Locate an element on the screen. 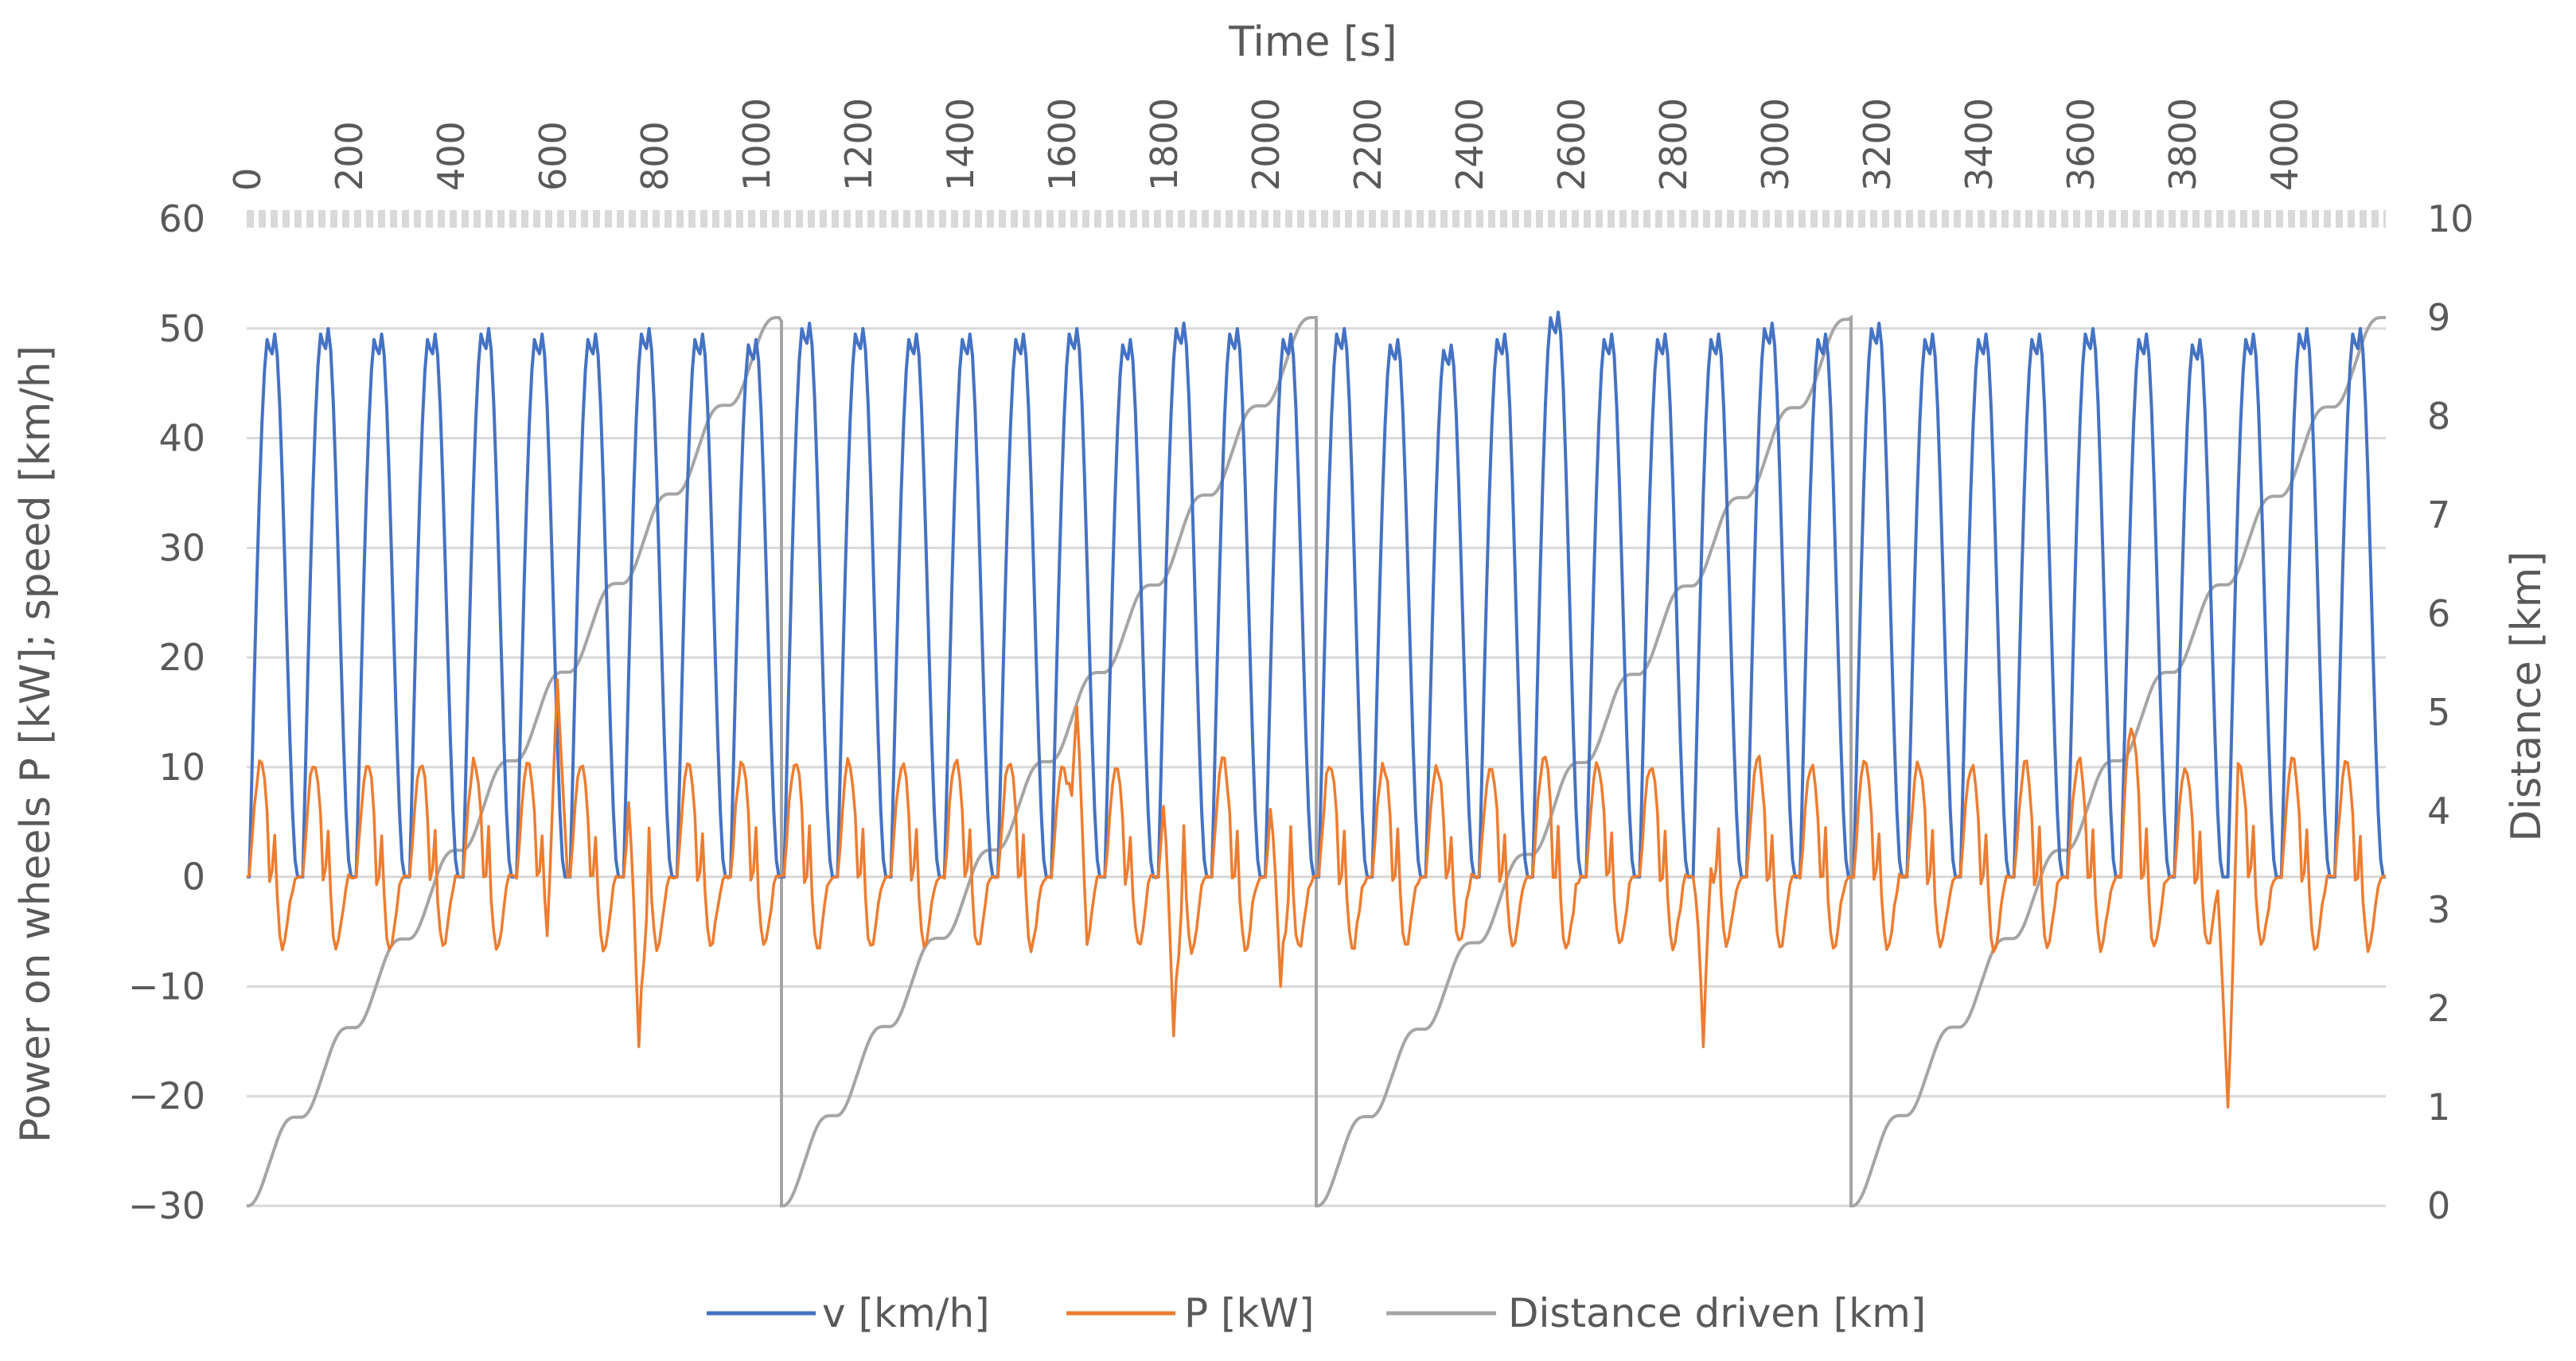 This screenshot has width=2576, height=1361. top-tick-label: 0 is located at coordinates (247, 179).